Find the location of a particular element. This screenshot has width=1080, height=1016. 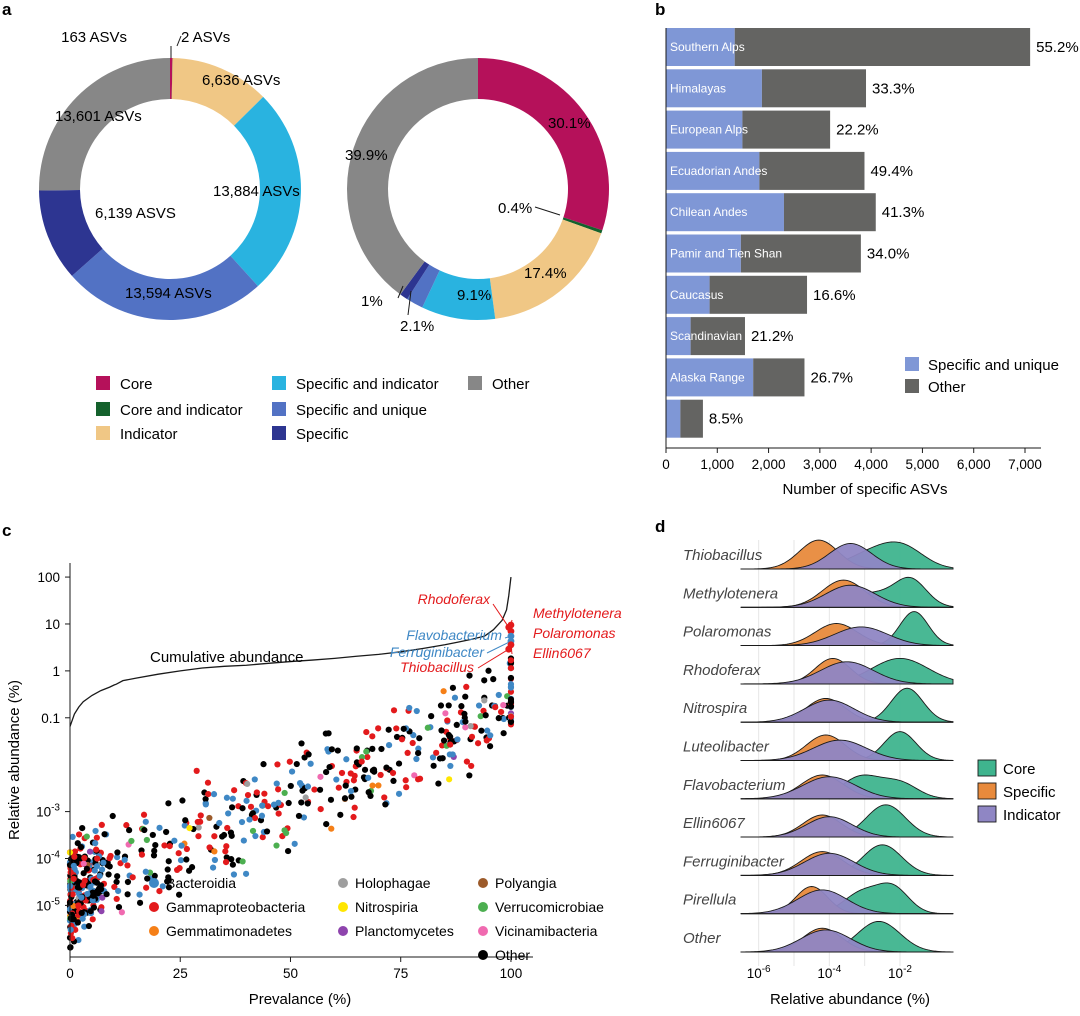

taxon-label: Methylotenera is located at coordinates (730, 593).